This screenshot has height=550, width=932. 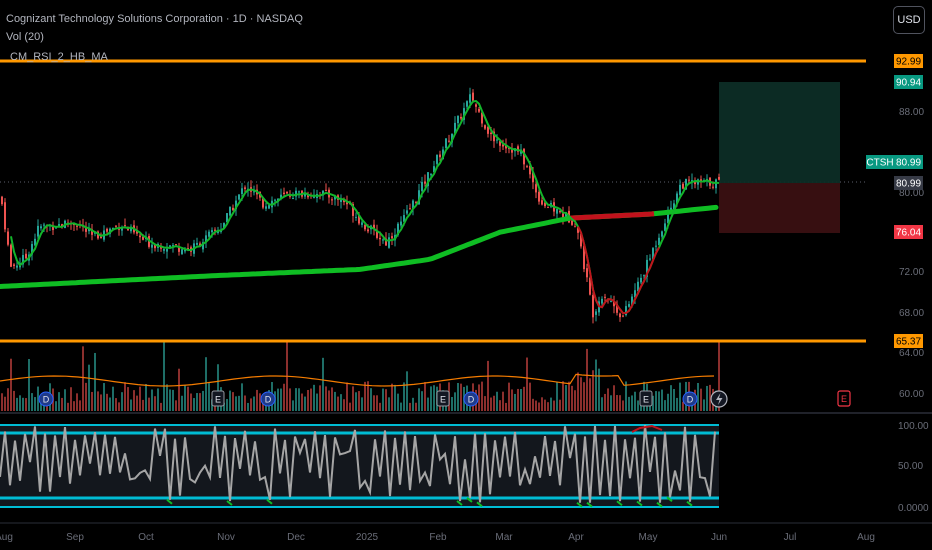 I want to click on earnings-marker-future: E, so click(x=844, y=398).